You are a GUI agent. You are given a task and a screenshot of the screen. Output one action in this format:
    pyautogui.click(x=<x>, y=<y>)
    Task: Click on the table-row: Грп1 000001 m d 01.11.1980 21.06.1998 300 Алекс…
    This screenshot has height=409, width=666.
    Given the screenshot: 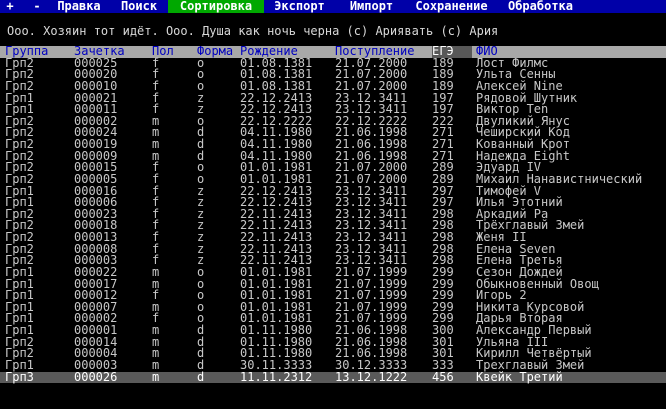 What is the action you would take?
    pyautogui.click(x=333, y=330)
    